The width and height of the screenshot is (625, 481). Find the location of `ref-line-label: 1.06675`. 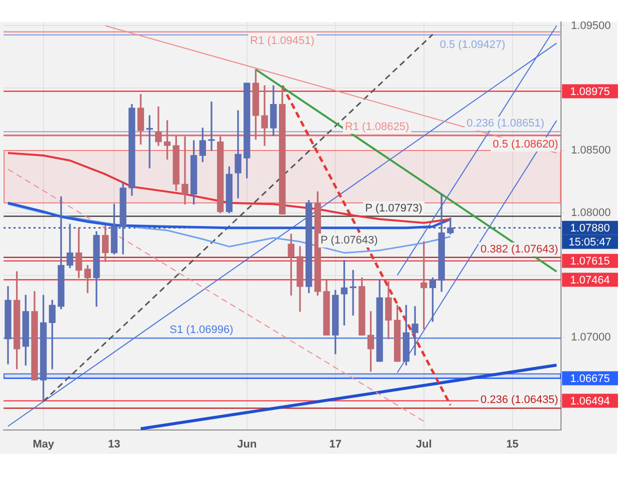

ref-line-label: 1.06675 is located at coordinates (590, 378).